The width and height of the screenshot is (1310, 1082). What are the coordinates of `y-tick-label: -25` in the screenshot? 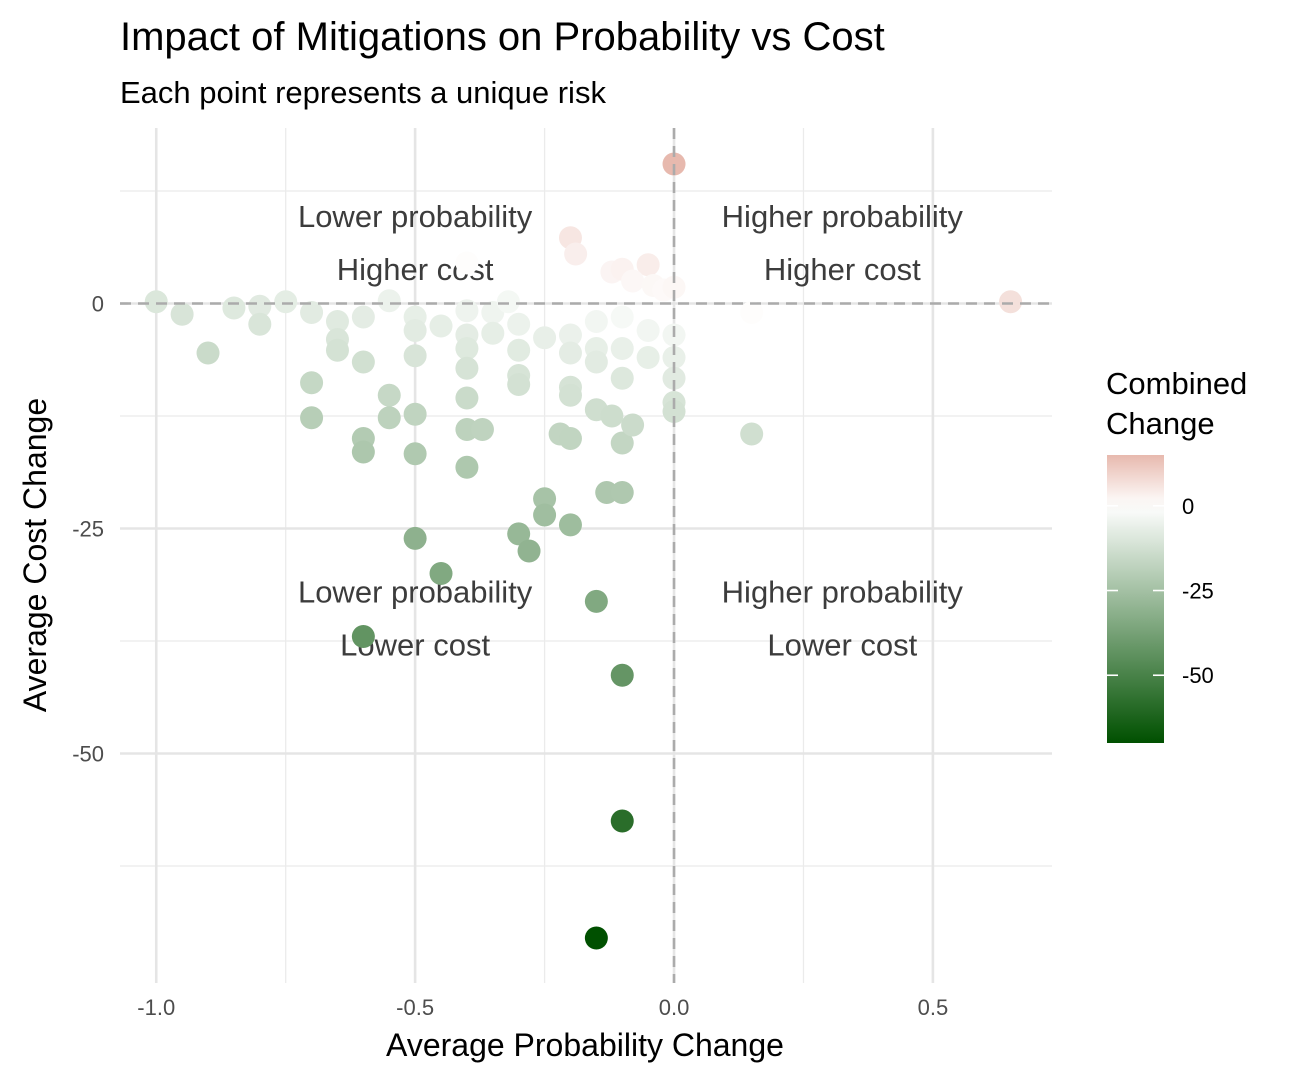 It's located at (88, 529).